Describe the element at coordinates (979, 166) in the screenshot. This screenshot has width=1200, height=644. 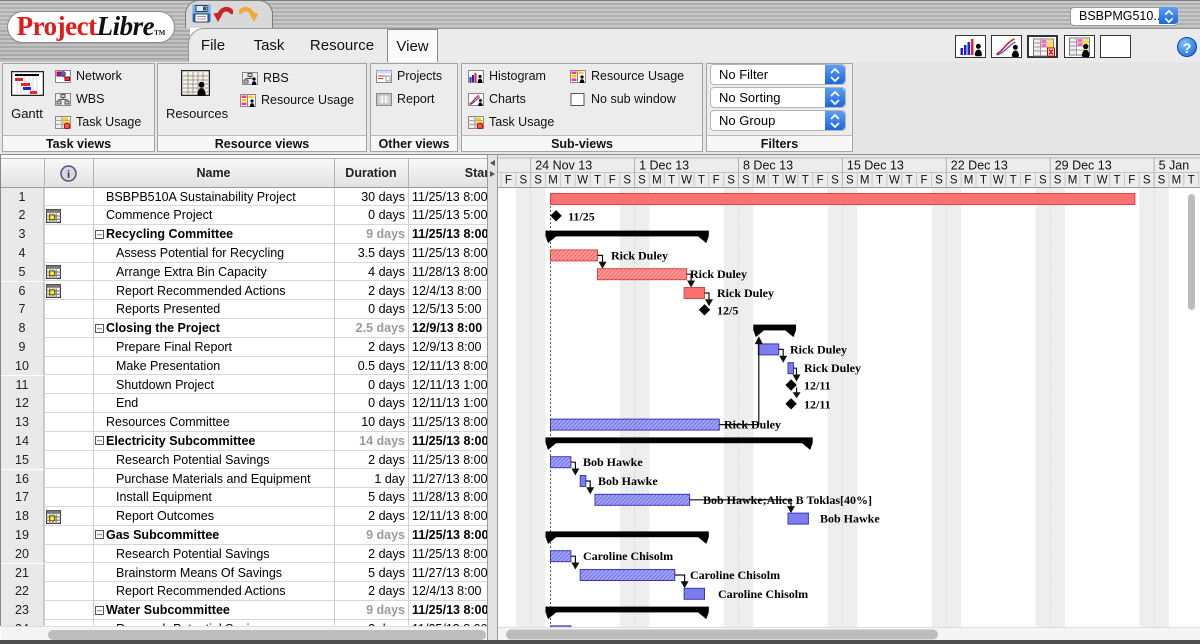
I see `svg-text: 22 Dec 13` at that location.